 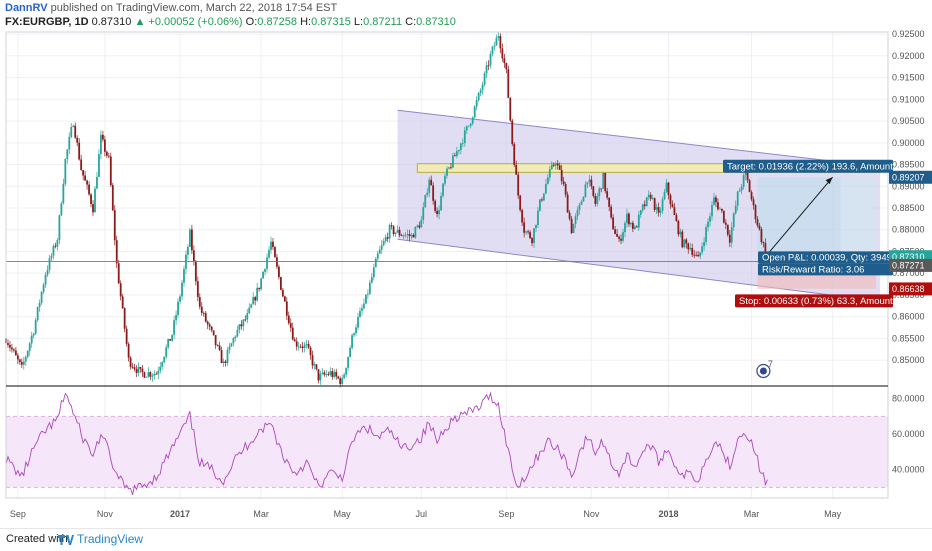 I want to click on price-tick-label: 0.89000, so click(x=908, y=186).